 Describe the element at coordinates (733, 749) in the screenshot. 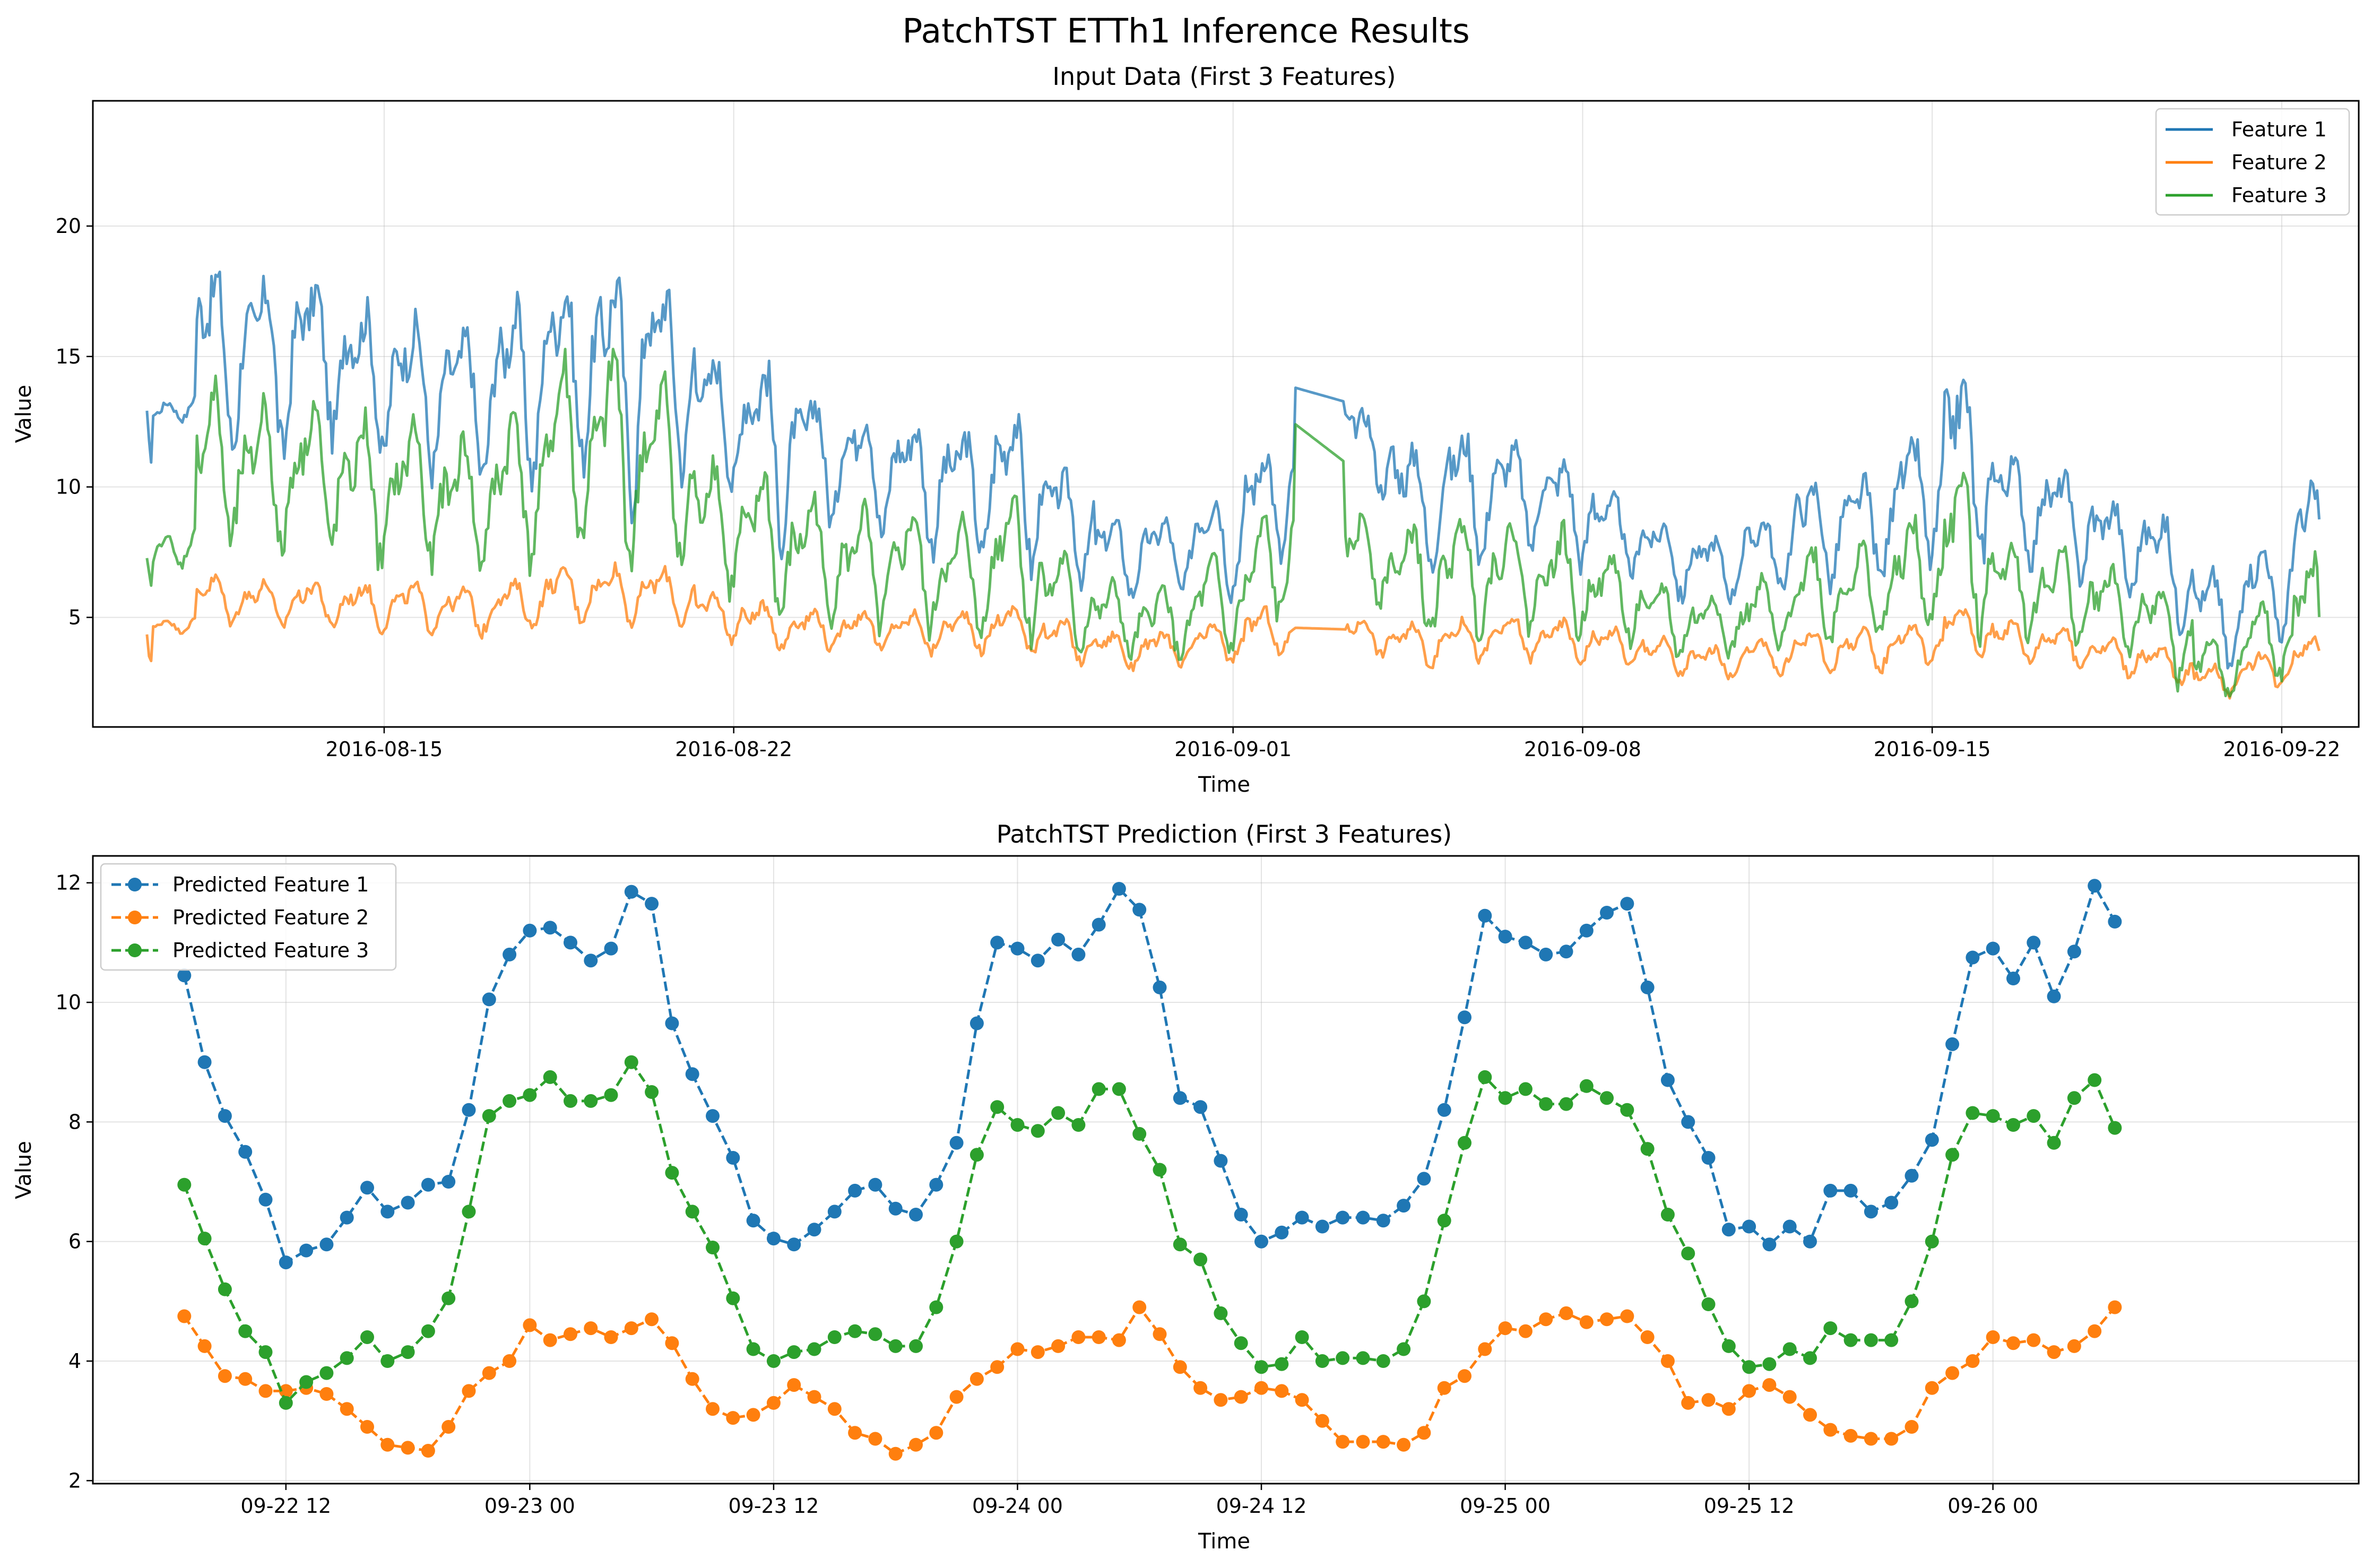

I see `input-x-tick-label: 2016-08-22` at that location.